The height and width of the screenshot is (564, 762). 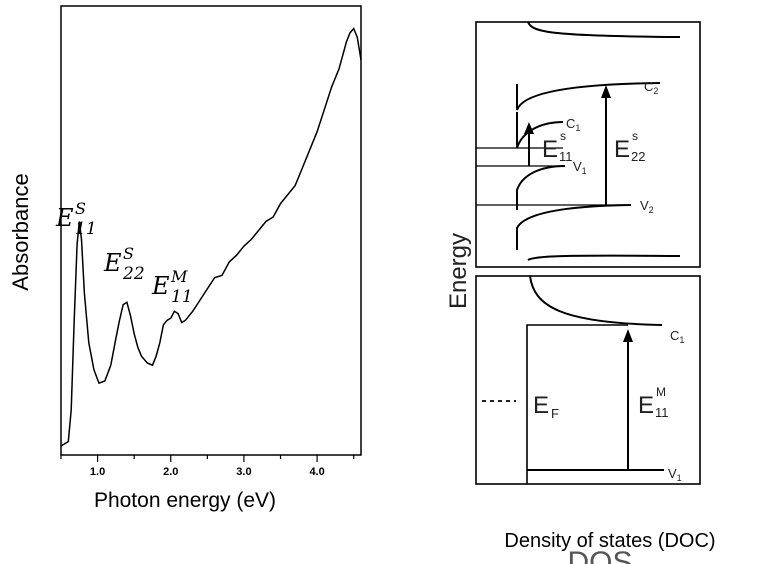 I want to click on level-label-v1: V1, so click(x=580, y=167).